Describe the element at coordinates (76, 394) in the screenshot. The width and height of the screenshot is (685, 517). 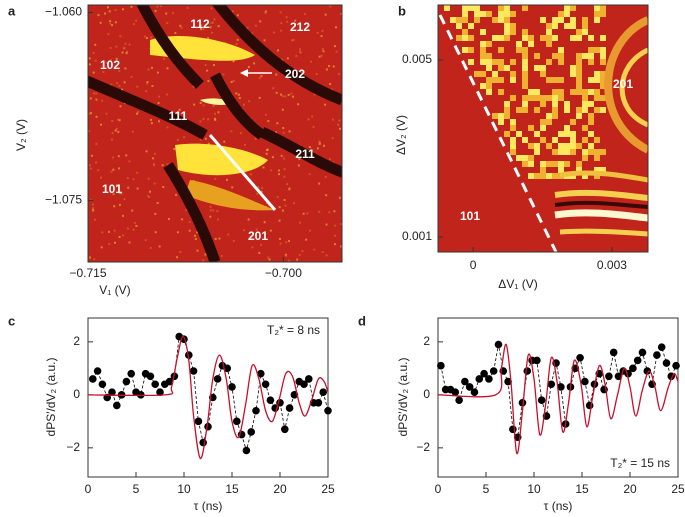
I see `y-tick-label: 0` at that location.